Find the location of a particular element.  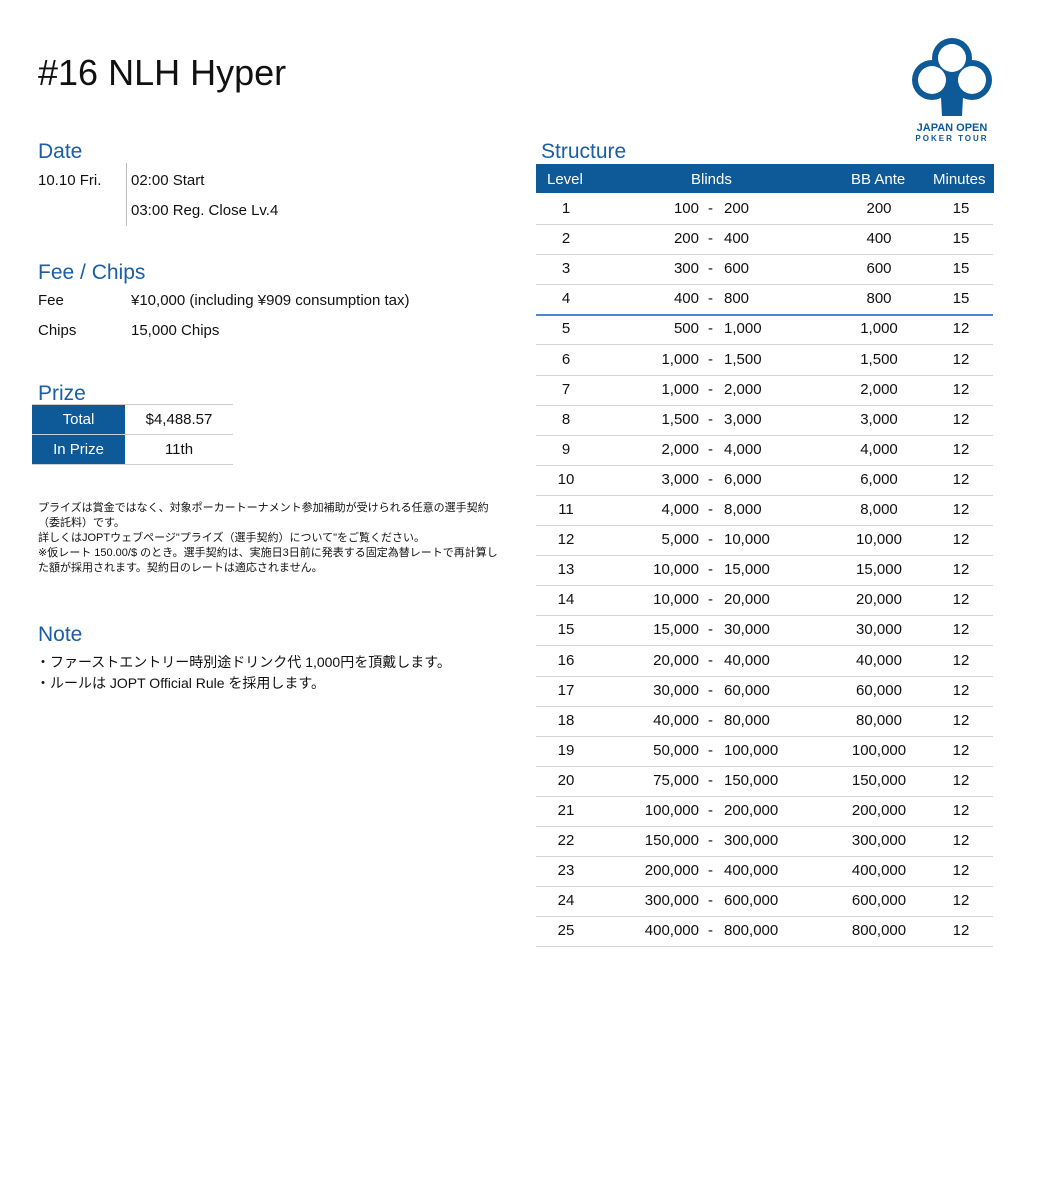

table-row: 21 100,000-200,000 200,000 12 is located at coordinates (764, 811).